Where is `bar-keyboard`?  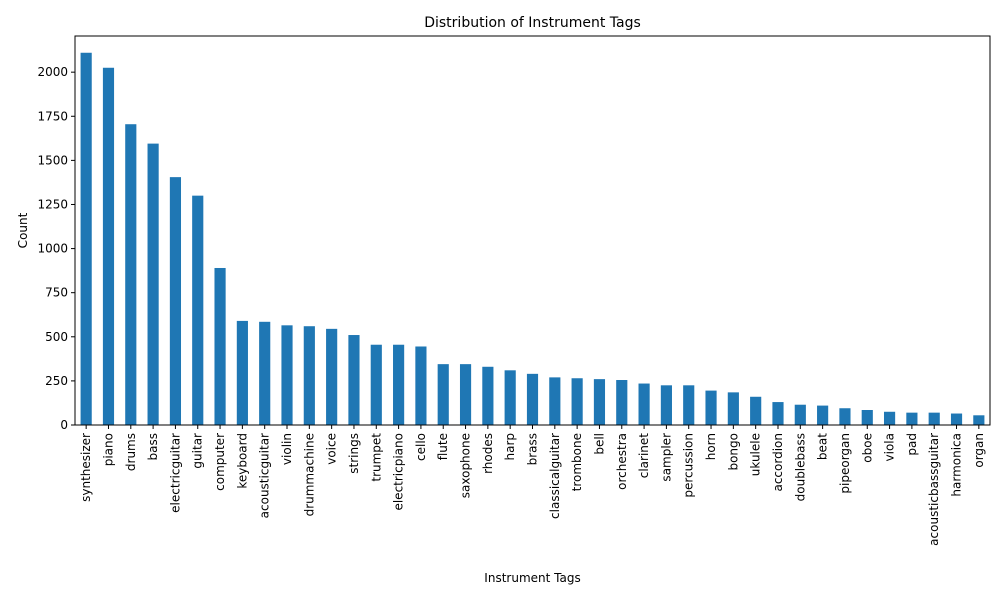 bar-keyboard is located at coordinates (242, 372).